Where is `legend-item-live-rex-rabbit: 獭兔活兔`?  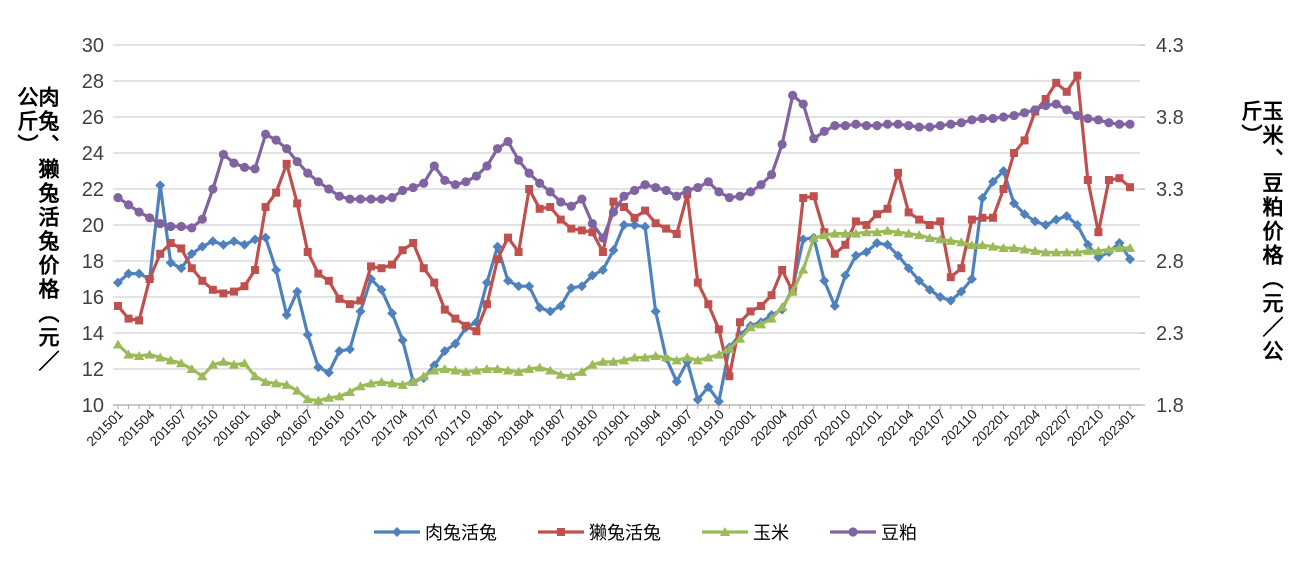 legend-item-live-rex-rabbit: 獭兔活兔 is located at coordinates (599, 532).